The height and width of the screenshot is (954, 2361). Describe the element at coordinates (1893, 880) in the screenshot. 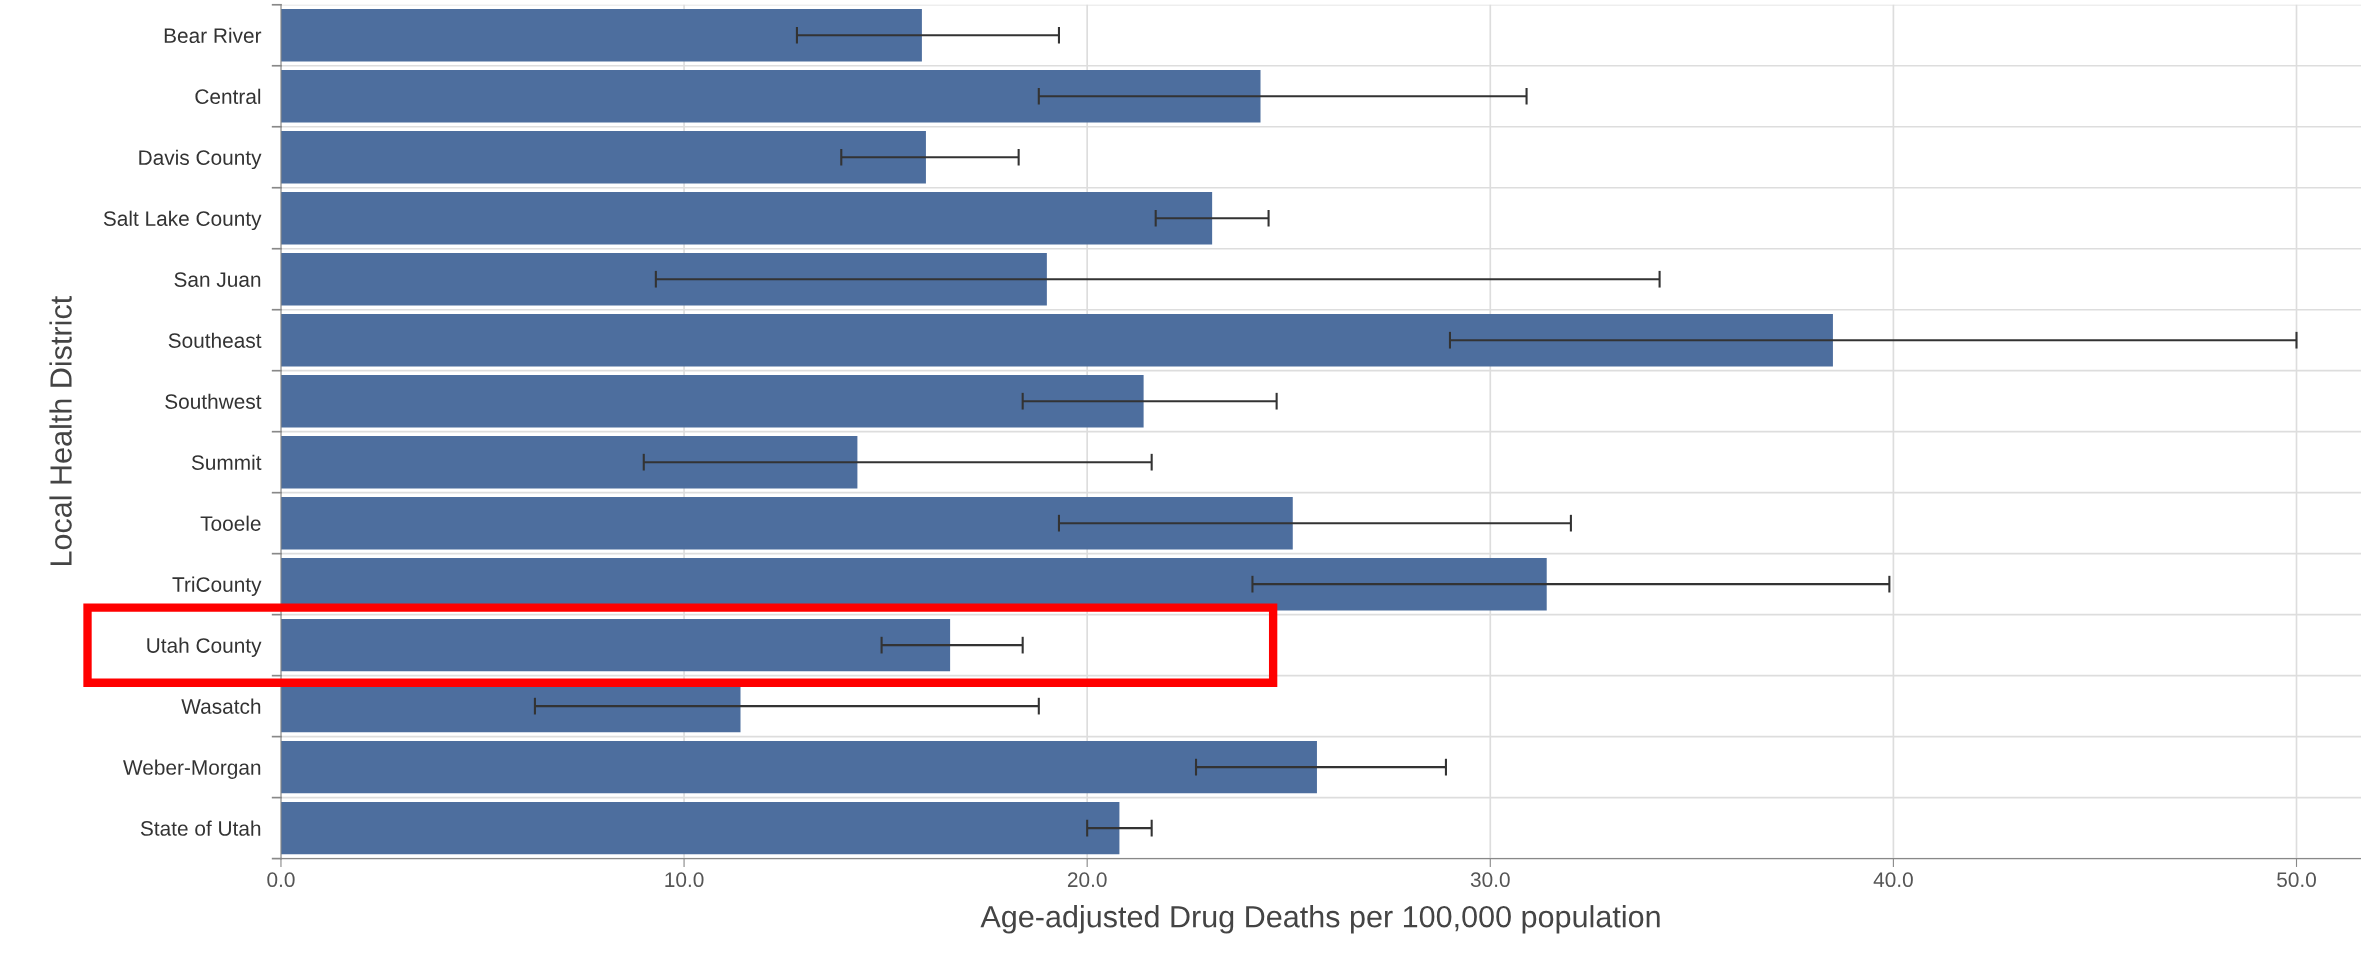

I see `x-tick-label: 40.0` at that location.